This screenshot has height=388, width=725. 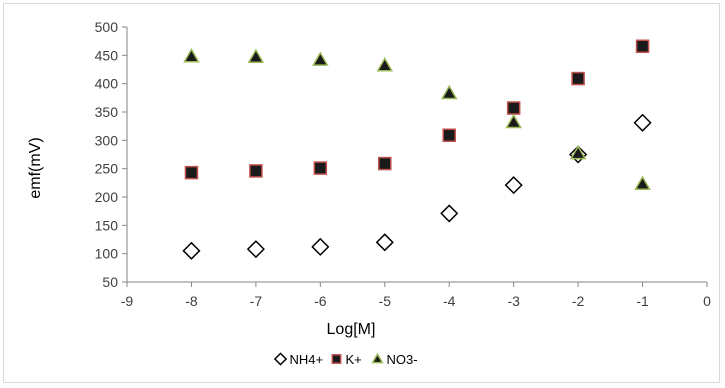 I want to click on legend-item: NH4+, so click(x=298, y=359).